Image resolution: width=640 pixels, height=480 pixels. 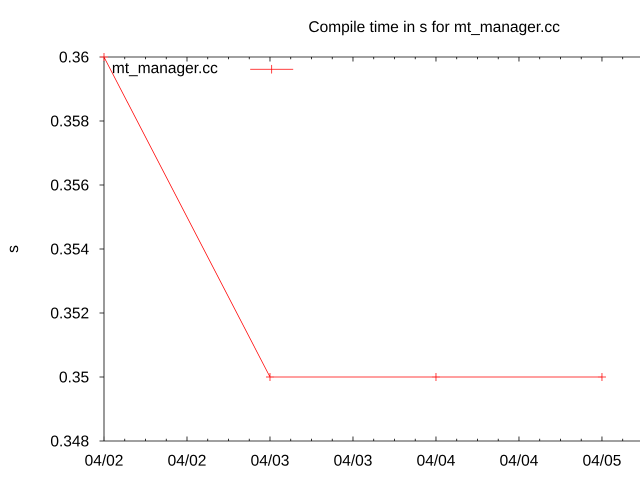 What do you see at coordinates (434, 28) in the screenshot?
I see `chart-title: Compile time in s for mt_manager.cc` at bounding box center [434, 28].